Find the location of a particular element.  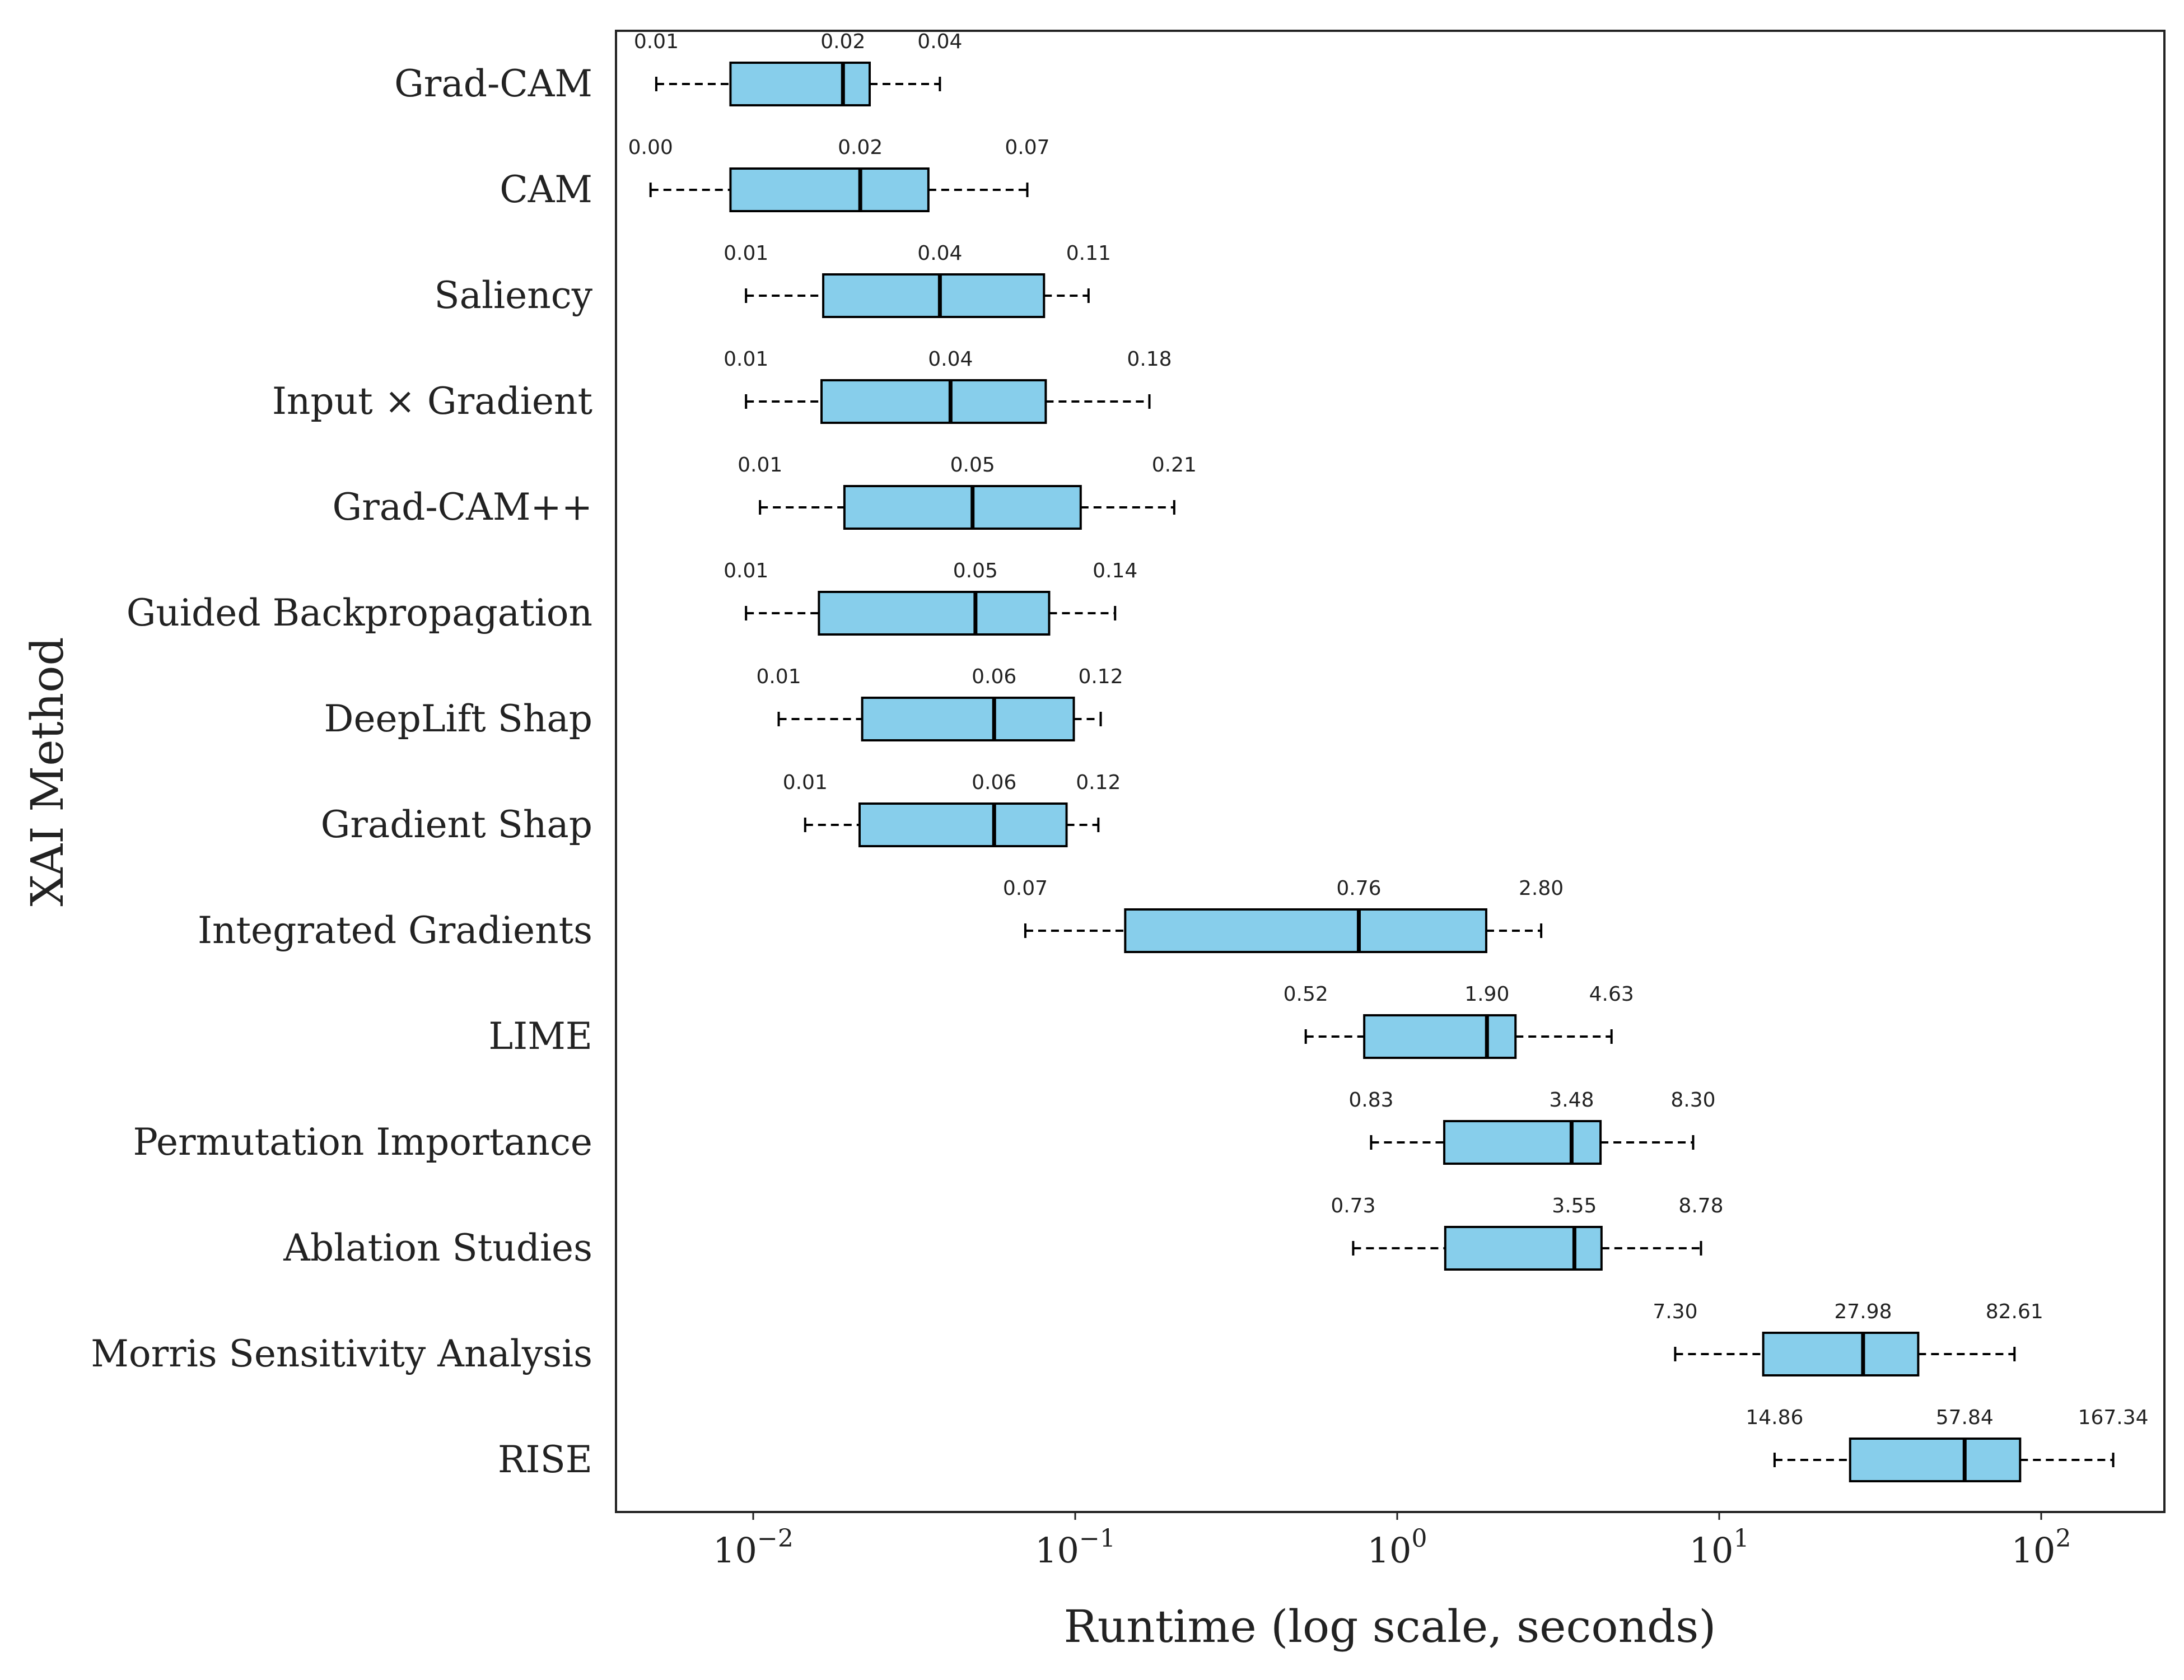

label-median: 57.84 is located at coordinates (1965, 1418).